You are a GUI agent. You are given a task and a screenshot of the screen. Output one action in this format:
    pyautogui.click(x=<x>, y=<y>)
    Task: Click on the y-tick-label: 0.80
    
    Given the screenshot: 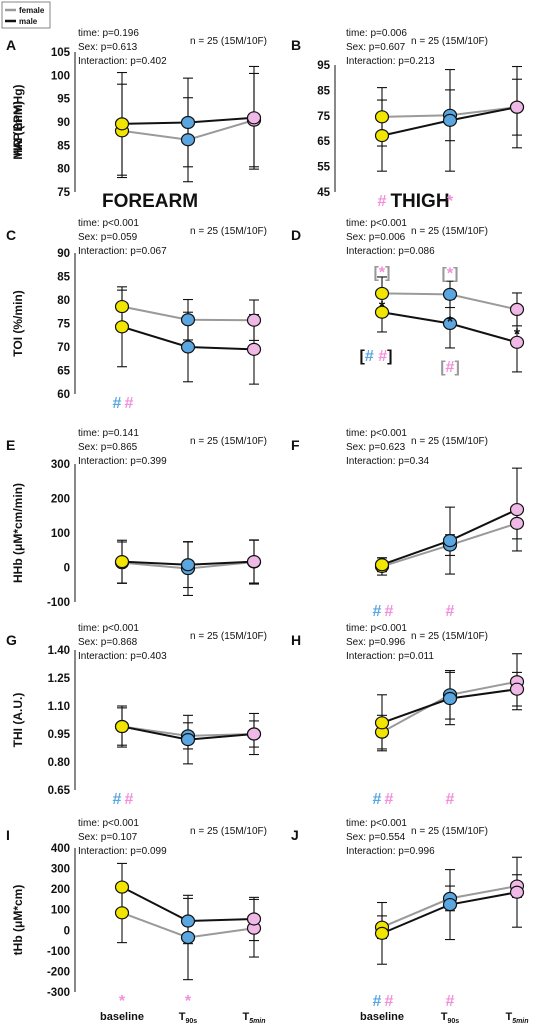 What is the action you would take?
    pyautogui.click(x=59, y=763)
    